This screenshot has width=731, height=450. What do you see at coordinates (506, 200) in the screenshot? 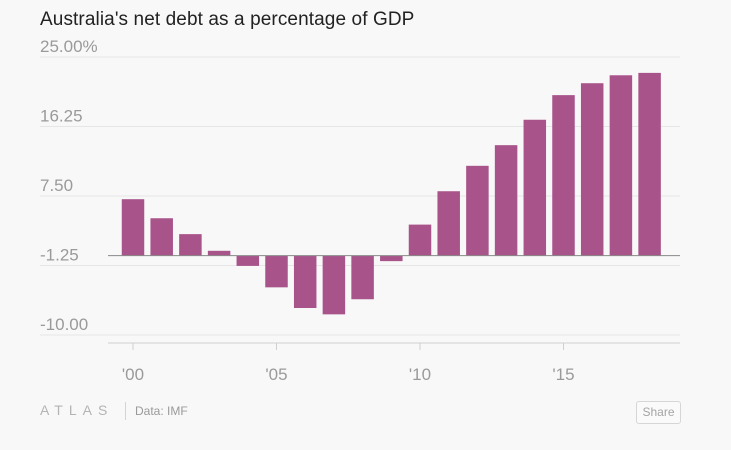
I see `bar-2013` at bounding box center [506, 200].